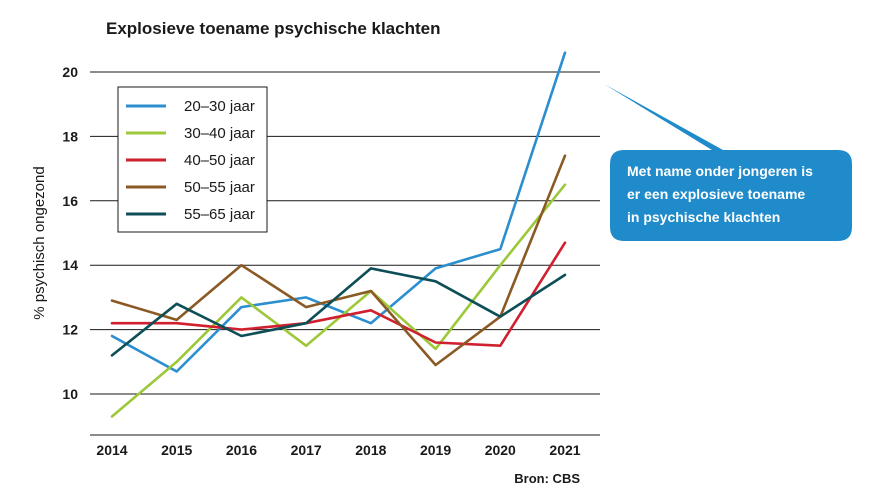  I want to click on callout-line: er een explosieve toename, so click(716, 194).